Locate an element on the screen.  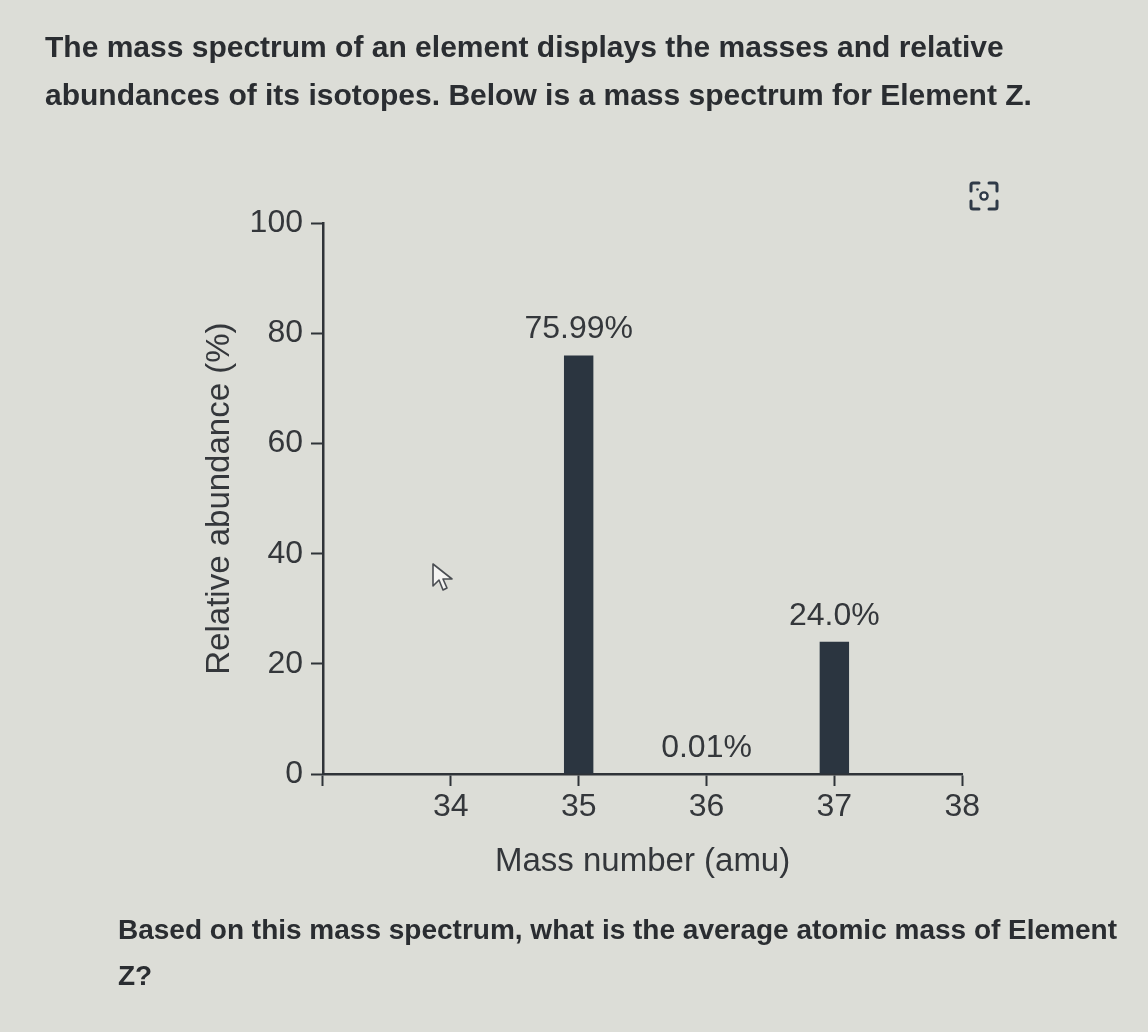
x-axis-title: Mass number (amu) is located at coordinates (642, 860).